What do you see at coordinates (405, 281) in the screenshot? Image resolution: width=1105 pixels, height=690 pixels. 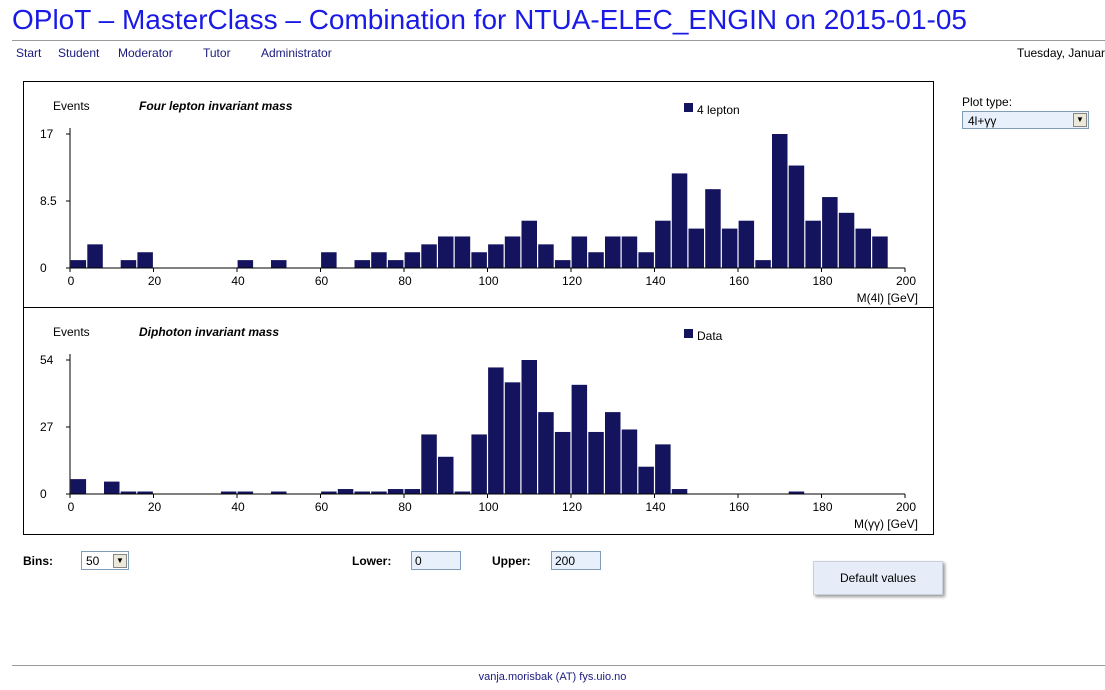 I see `x-tick-label: 80` at bounding box center [405, 281].